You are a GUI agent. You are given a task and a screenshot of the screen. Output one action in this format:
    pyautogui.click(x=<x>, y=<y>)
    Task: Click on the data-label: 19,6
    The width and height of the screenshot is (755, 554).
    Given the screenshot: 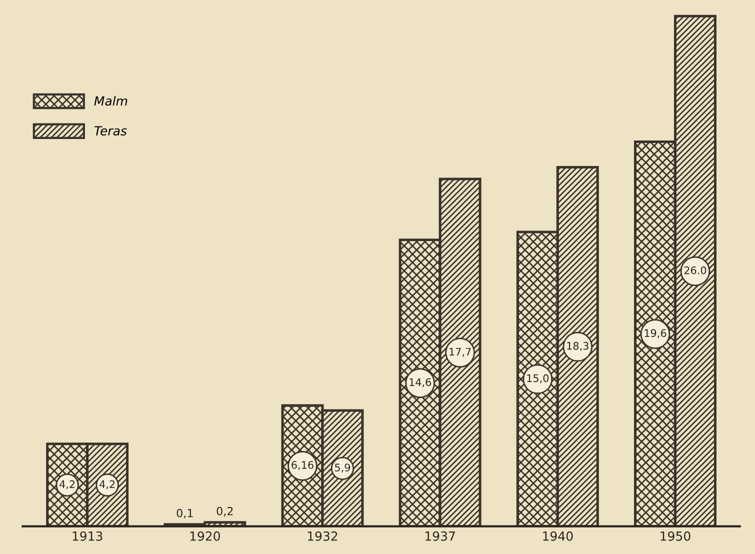 What is the action you would take?
    pyautogui.click(x=655, y=333)
    